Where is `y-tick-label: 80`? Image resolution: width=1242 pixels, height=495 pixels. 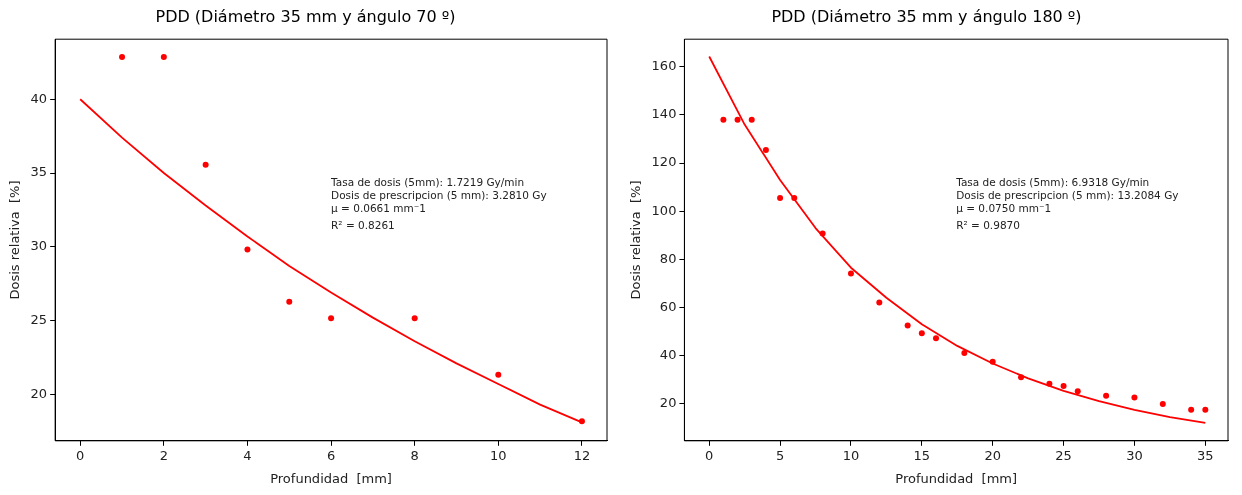 y-tick-label: 80 is located at coordinates (668, 258).